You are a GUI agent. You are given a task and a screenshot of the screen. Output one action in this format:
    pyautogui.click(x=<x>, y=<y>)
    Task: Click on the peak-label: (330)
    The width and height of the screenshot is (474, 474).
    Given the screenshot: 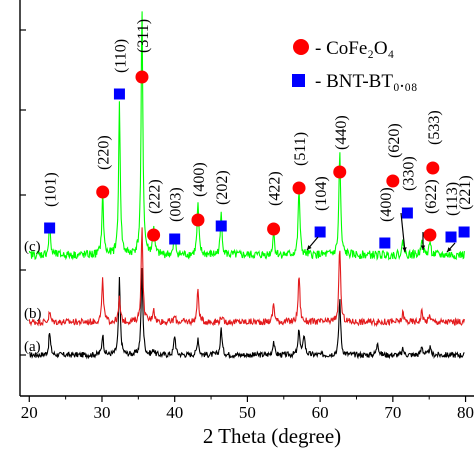 What is the action you would take?
    pyautogui.click(x=408, y=173)
    